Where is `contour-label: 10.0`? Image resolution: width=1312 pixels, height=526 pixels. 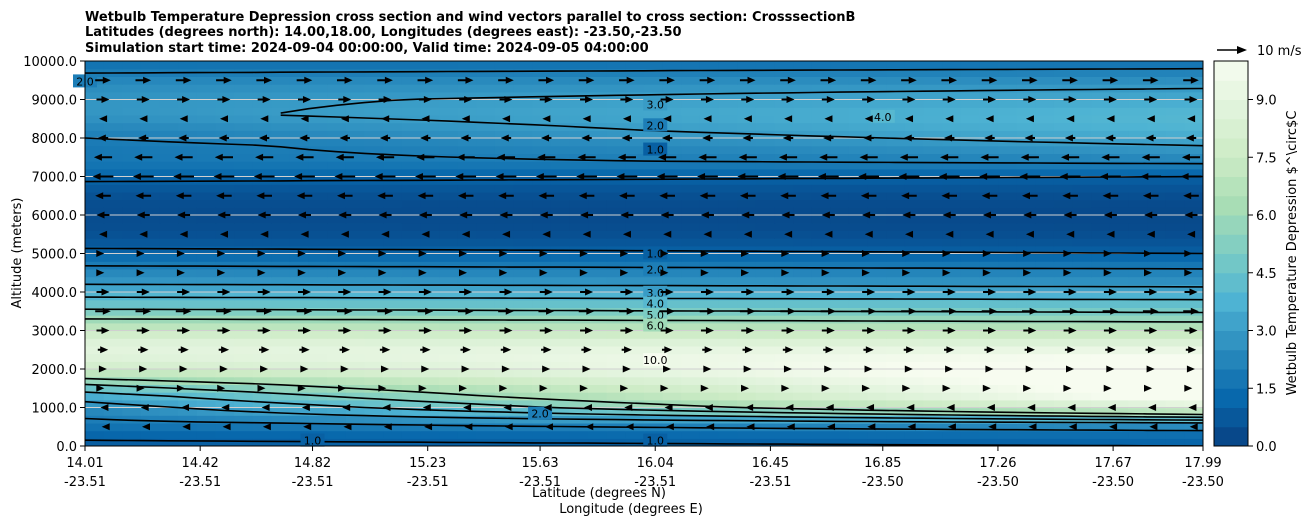 contour-label: 10.0 is located at coordinates (655, 360).